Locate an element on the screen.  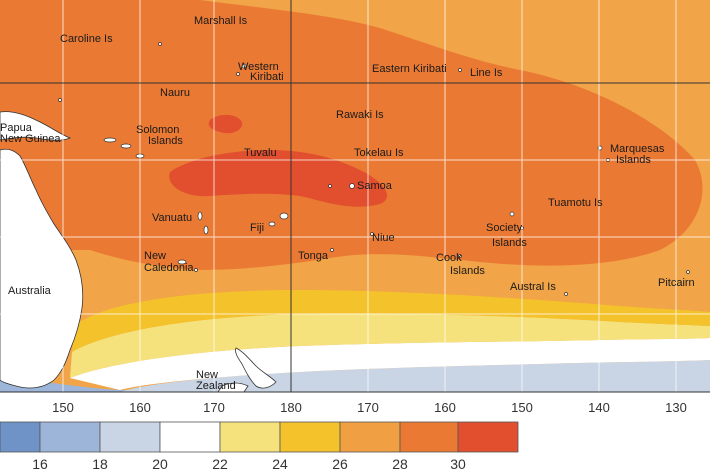
label-marquesas-islands-1: Marquesas is located at coordinates (637, 149).